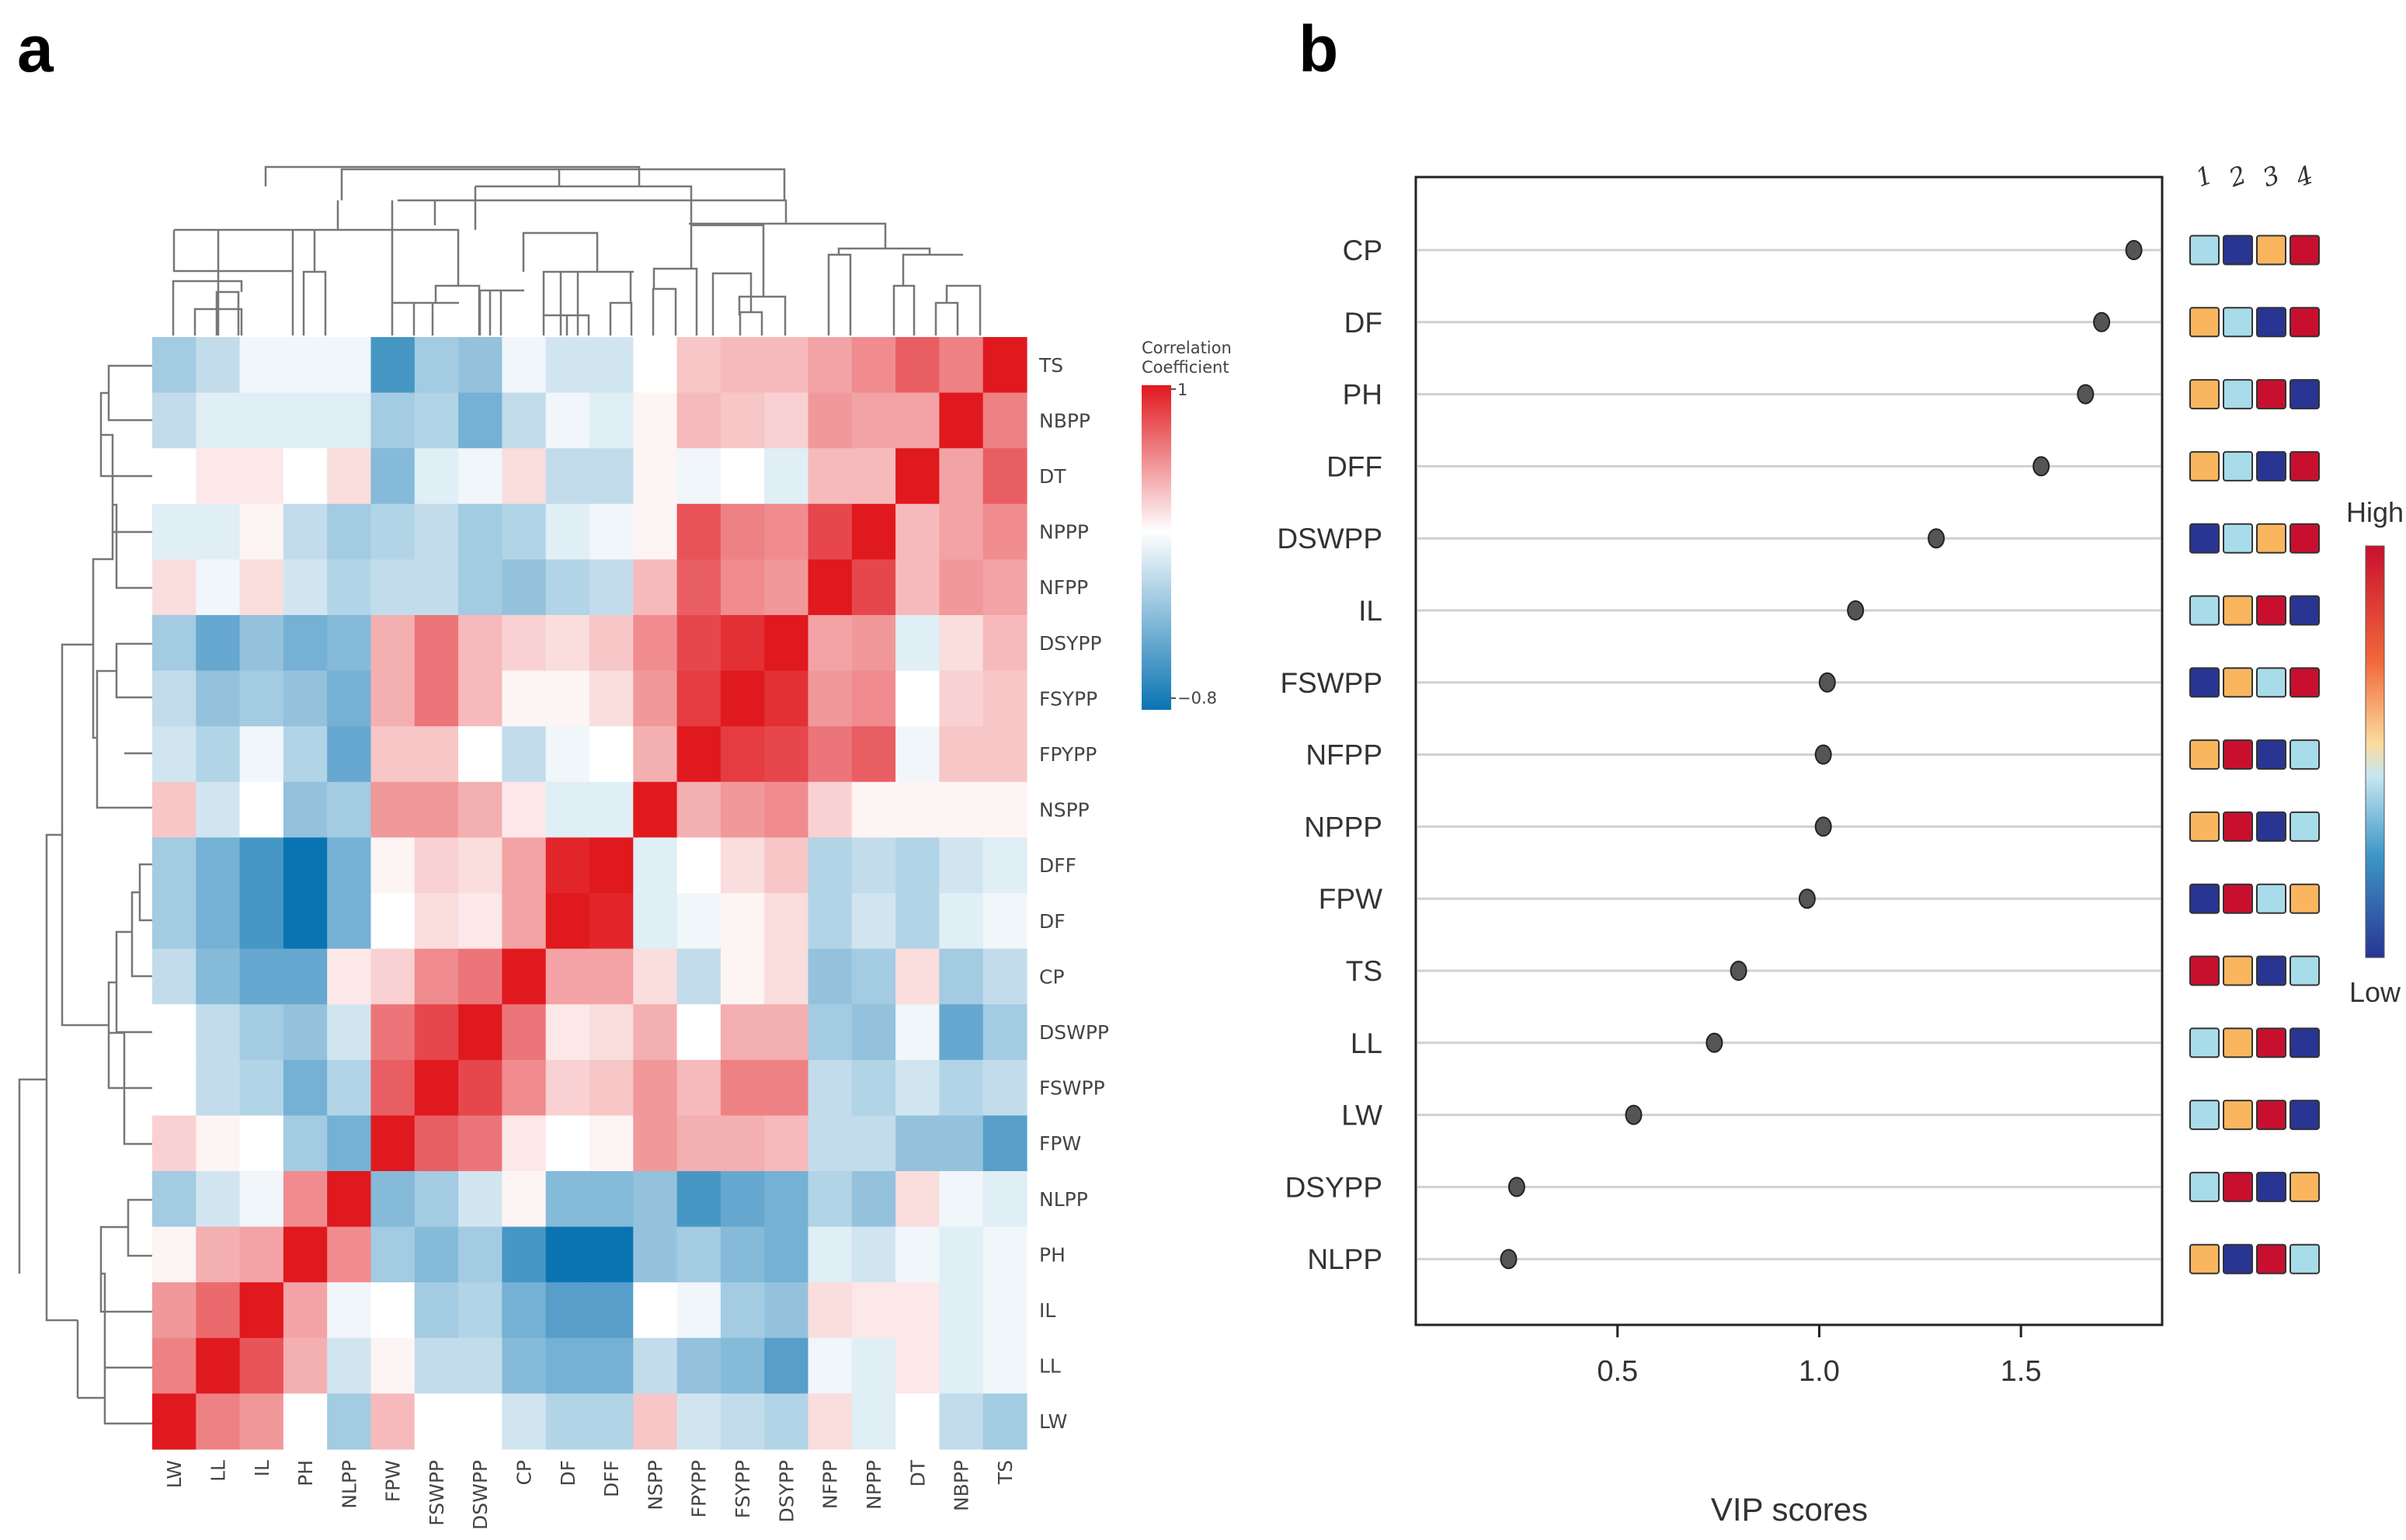 This screenshot has width=2406, height=1540. What do you see at coordinates (174, 1033) in the screenshot?
I see `heatmap-cell-dswpp-lw` at bounding box center [174, 1033].